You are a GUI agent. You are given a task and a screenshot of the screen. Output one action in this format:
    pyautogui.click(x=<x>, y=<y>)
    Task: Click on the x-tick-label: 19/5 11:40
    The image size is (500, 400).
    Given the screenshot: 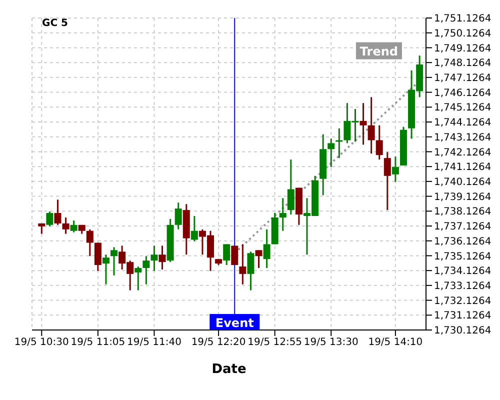 What is the action you would take?
    pyautogui.click(x=154, y=342)
    